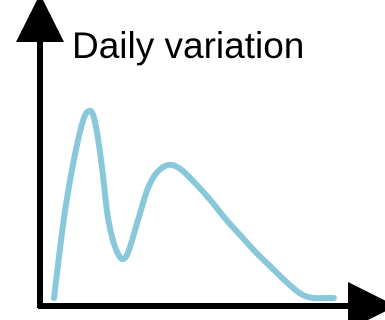 This screenshot has height=320, width=385. Describe the element at coordinates (188, 45) in the screenshot. I see `chart-title: Daily variation` at that location.